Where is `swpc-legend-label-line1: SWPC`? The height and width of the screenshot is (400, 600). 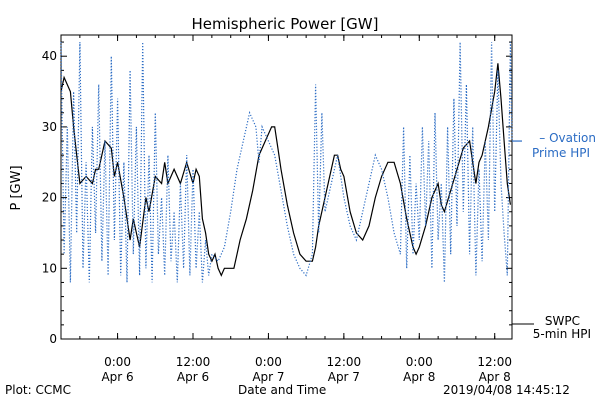
swpc-legend-label-line1: SWPC is located at coordinates (562, 321).